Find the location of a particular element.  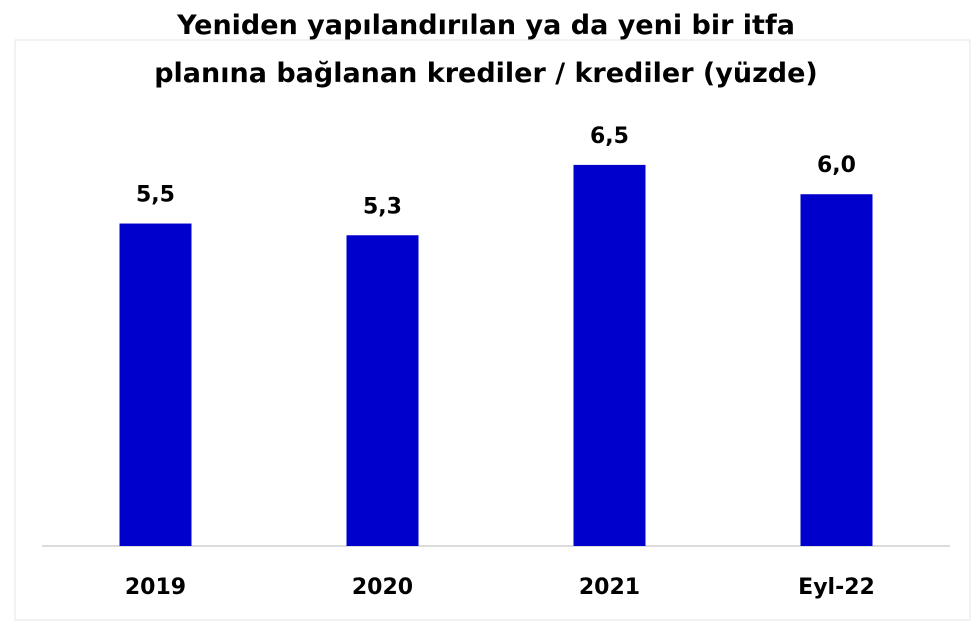

data-label: 5,3 is located at coordinates (382, 206).